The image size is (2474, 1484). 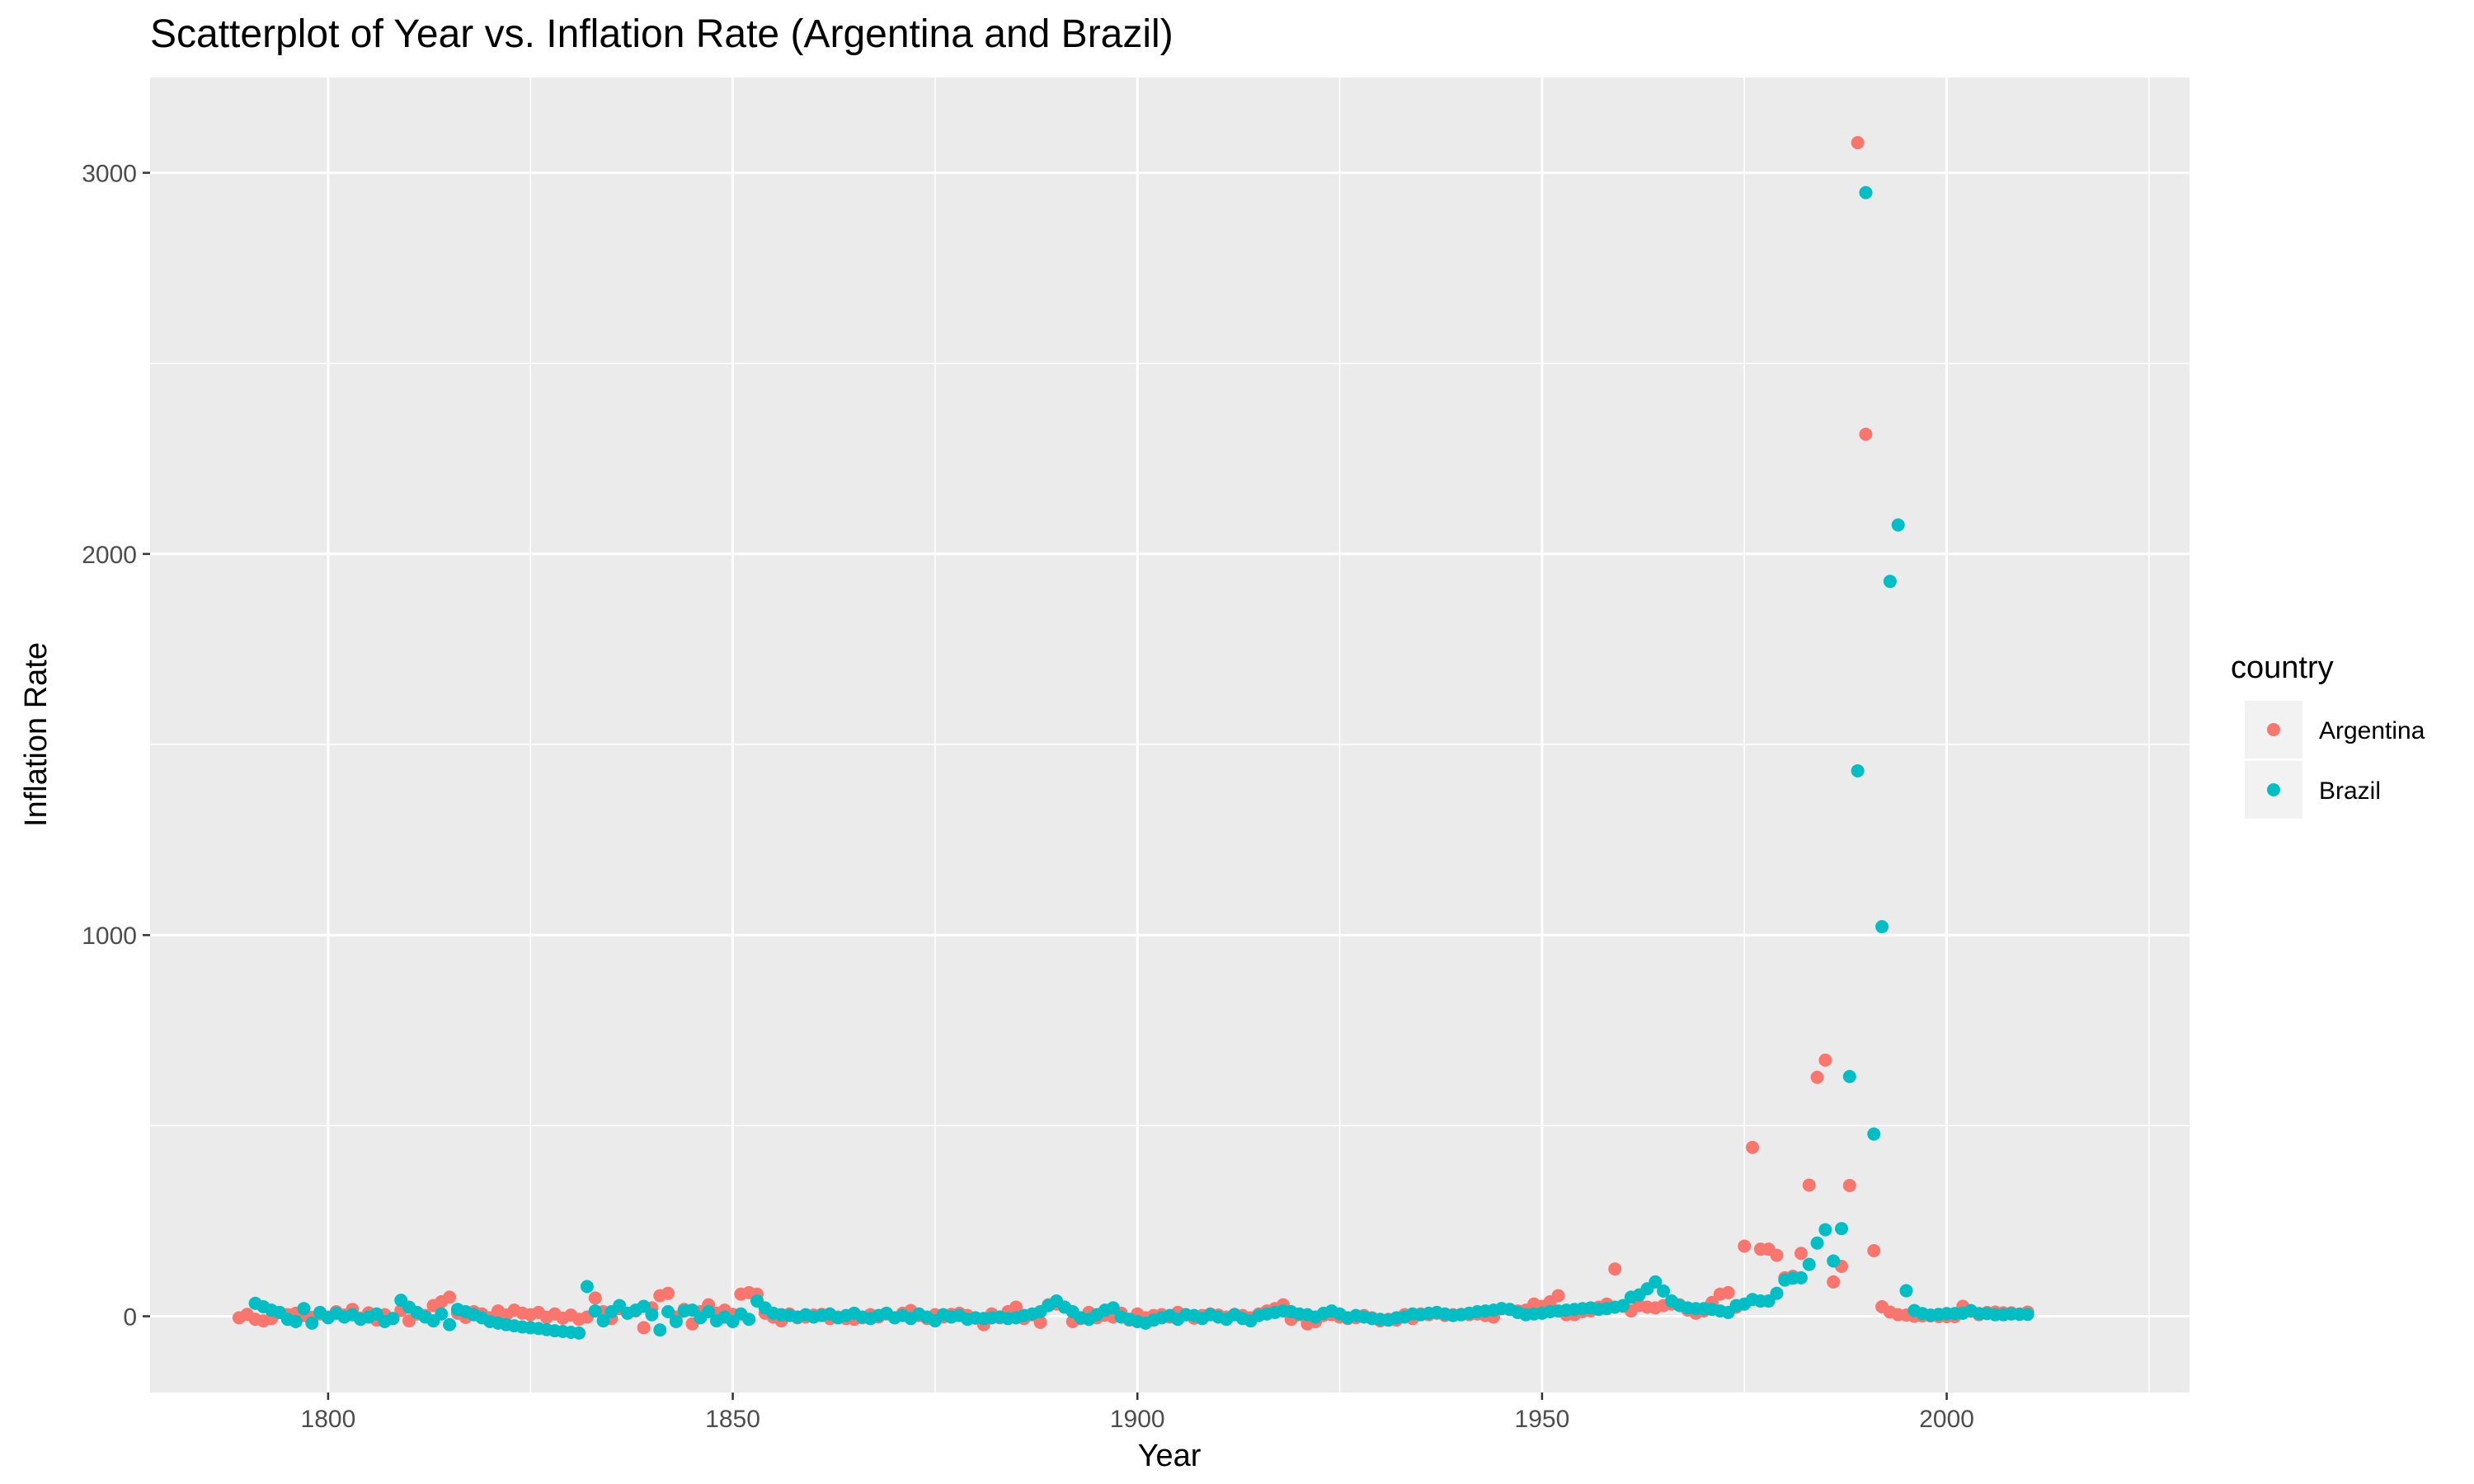 I want to click on y-axis-title: Inflation Rate, so click(x=36, y=734).